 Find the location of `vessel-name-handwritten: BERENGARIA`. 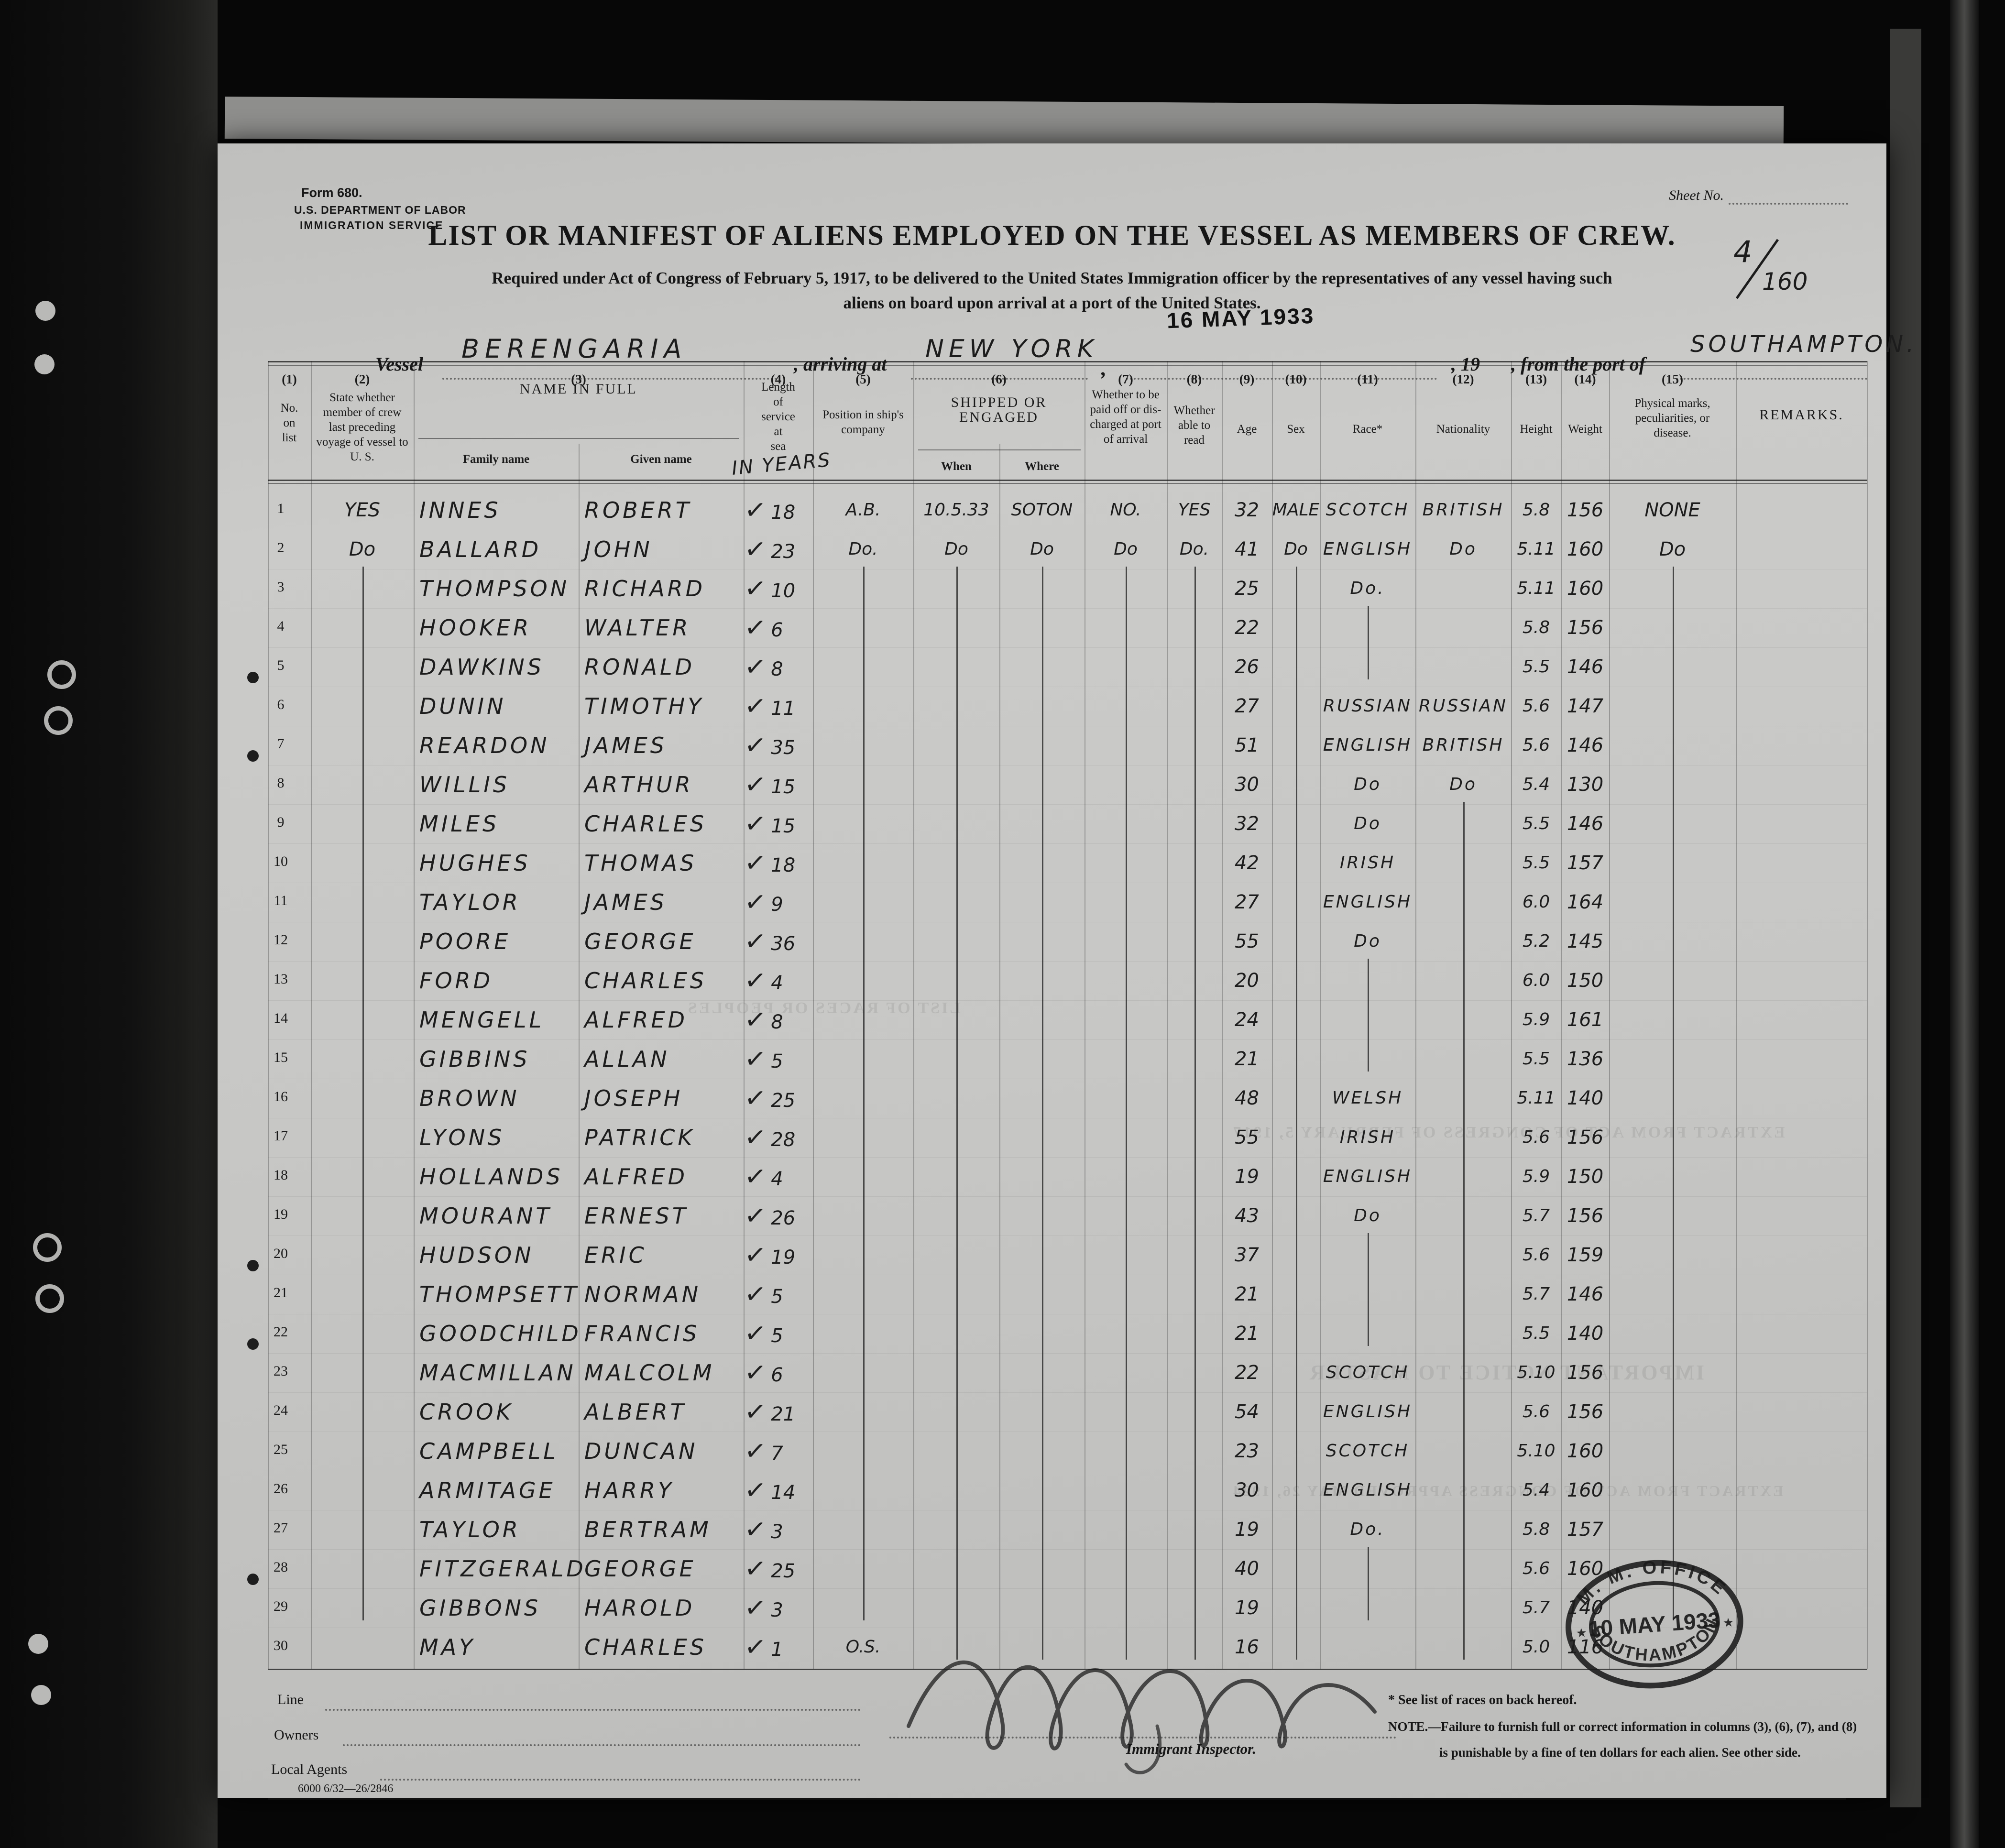

vessel-name-handwritten: BERENGARIA is located at coordinates (574, 349).